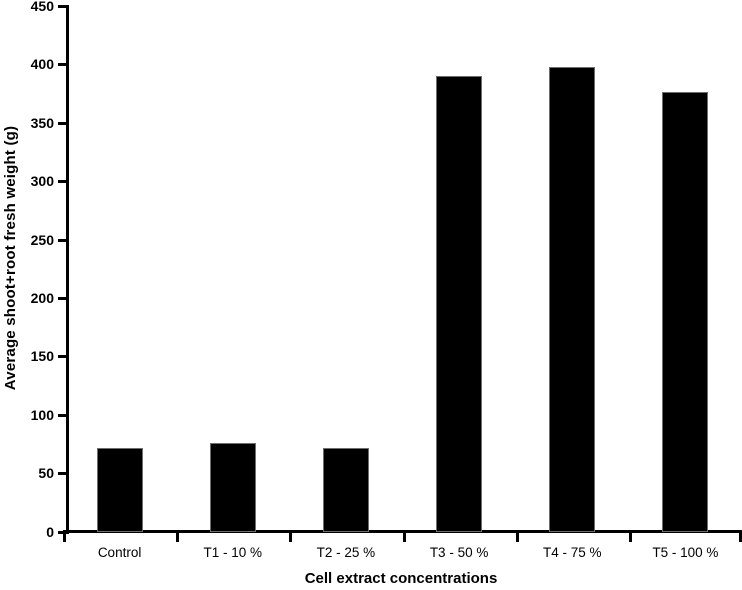  Describe the element at coordinates (119, 552) in the screenshot. I see `category-label: Control` at that location.